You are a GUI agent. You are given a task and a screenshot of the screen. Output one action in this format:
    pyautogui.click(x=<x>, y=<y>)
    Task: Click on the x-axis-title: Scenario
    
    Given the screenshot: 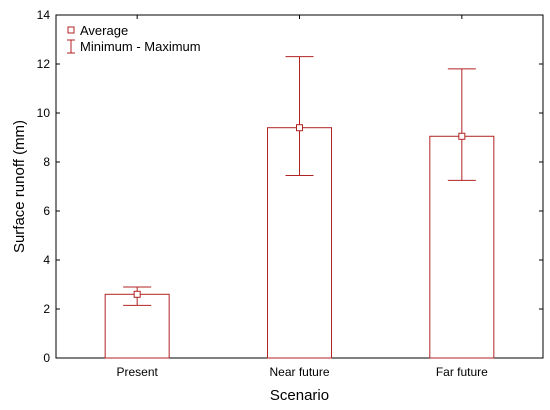 What is the action you would take?
    pyautogui.click(x=299, y=395)
    